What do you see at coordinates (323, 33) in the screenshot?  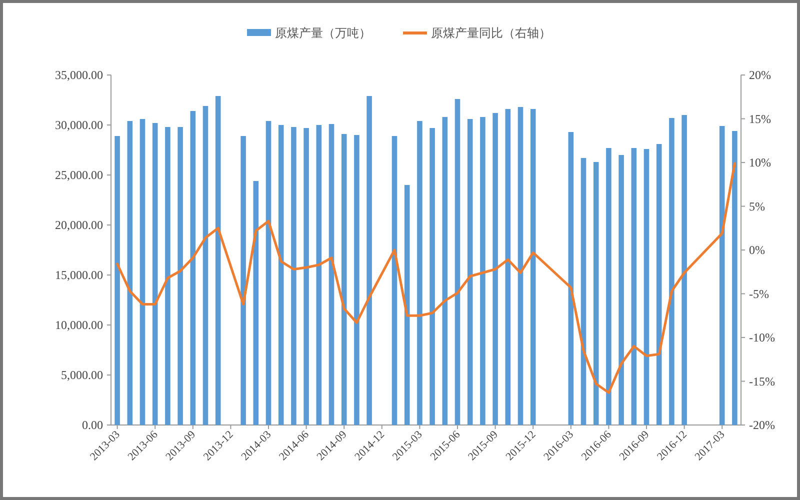 I see `legend-label: 原煤产量（万吨）` at bounding box center [323, 33].